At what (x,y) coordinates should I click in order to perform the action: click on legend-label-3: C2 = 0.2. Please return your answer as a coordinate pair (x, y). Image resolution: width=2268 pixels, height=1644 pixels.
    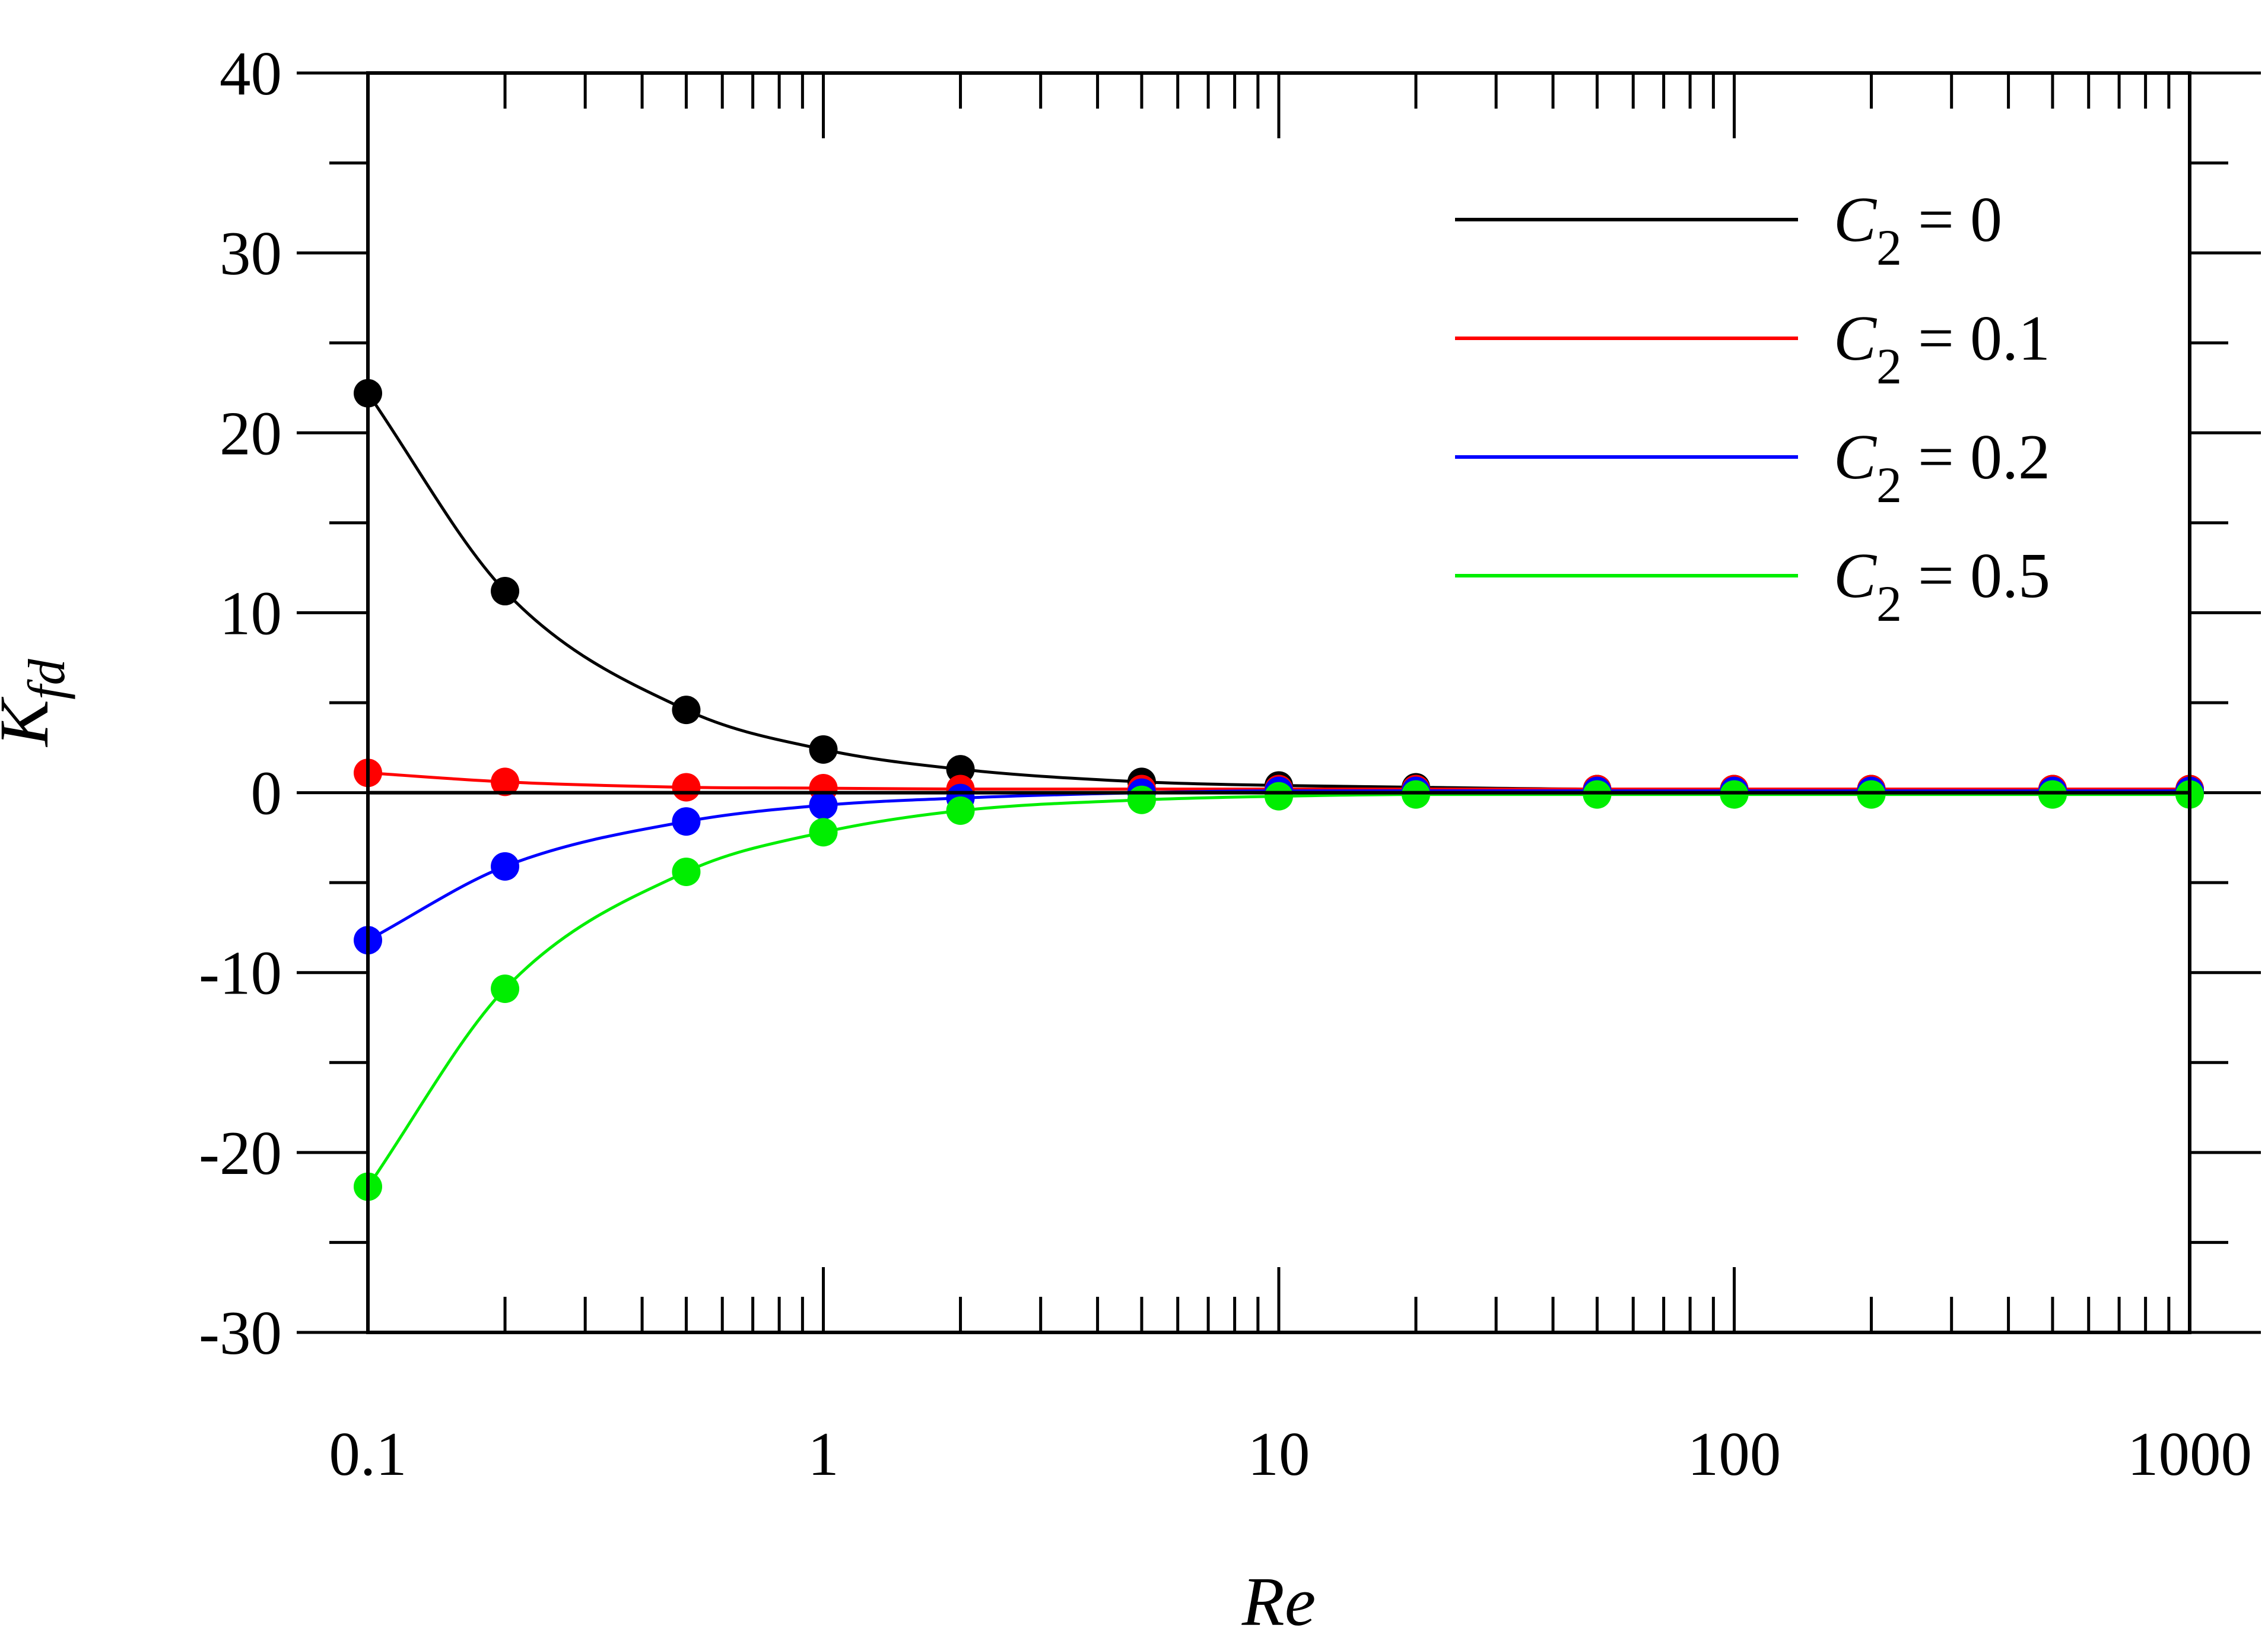
    Looking at the image, I should click on (1942, 467).